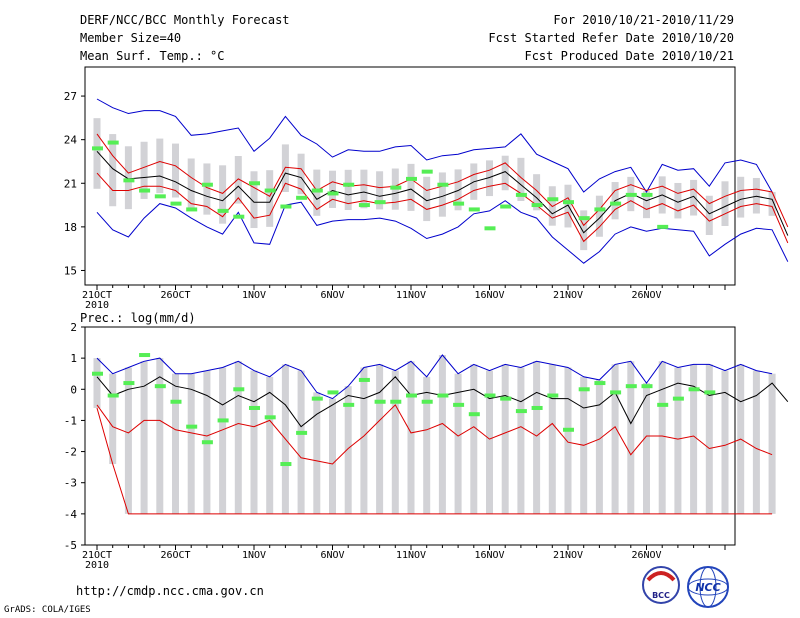 Image resolution: width=800 pixels, height=618 pixels. Describe the element at coordinates (152, 56) in the screenshot. I see `variable-label: Mean Surf. Temp.: °C` at that location.